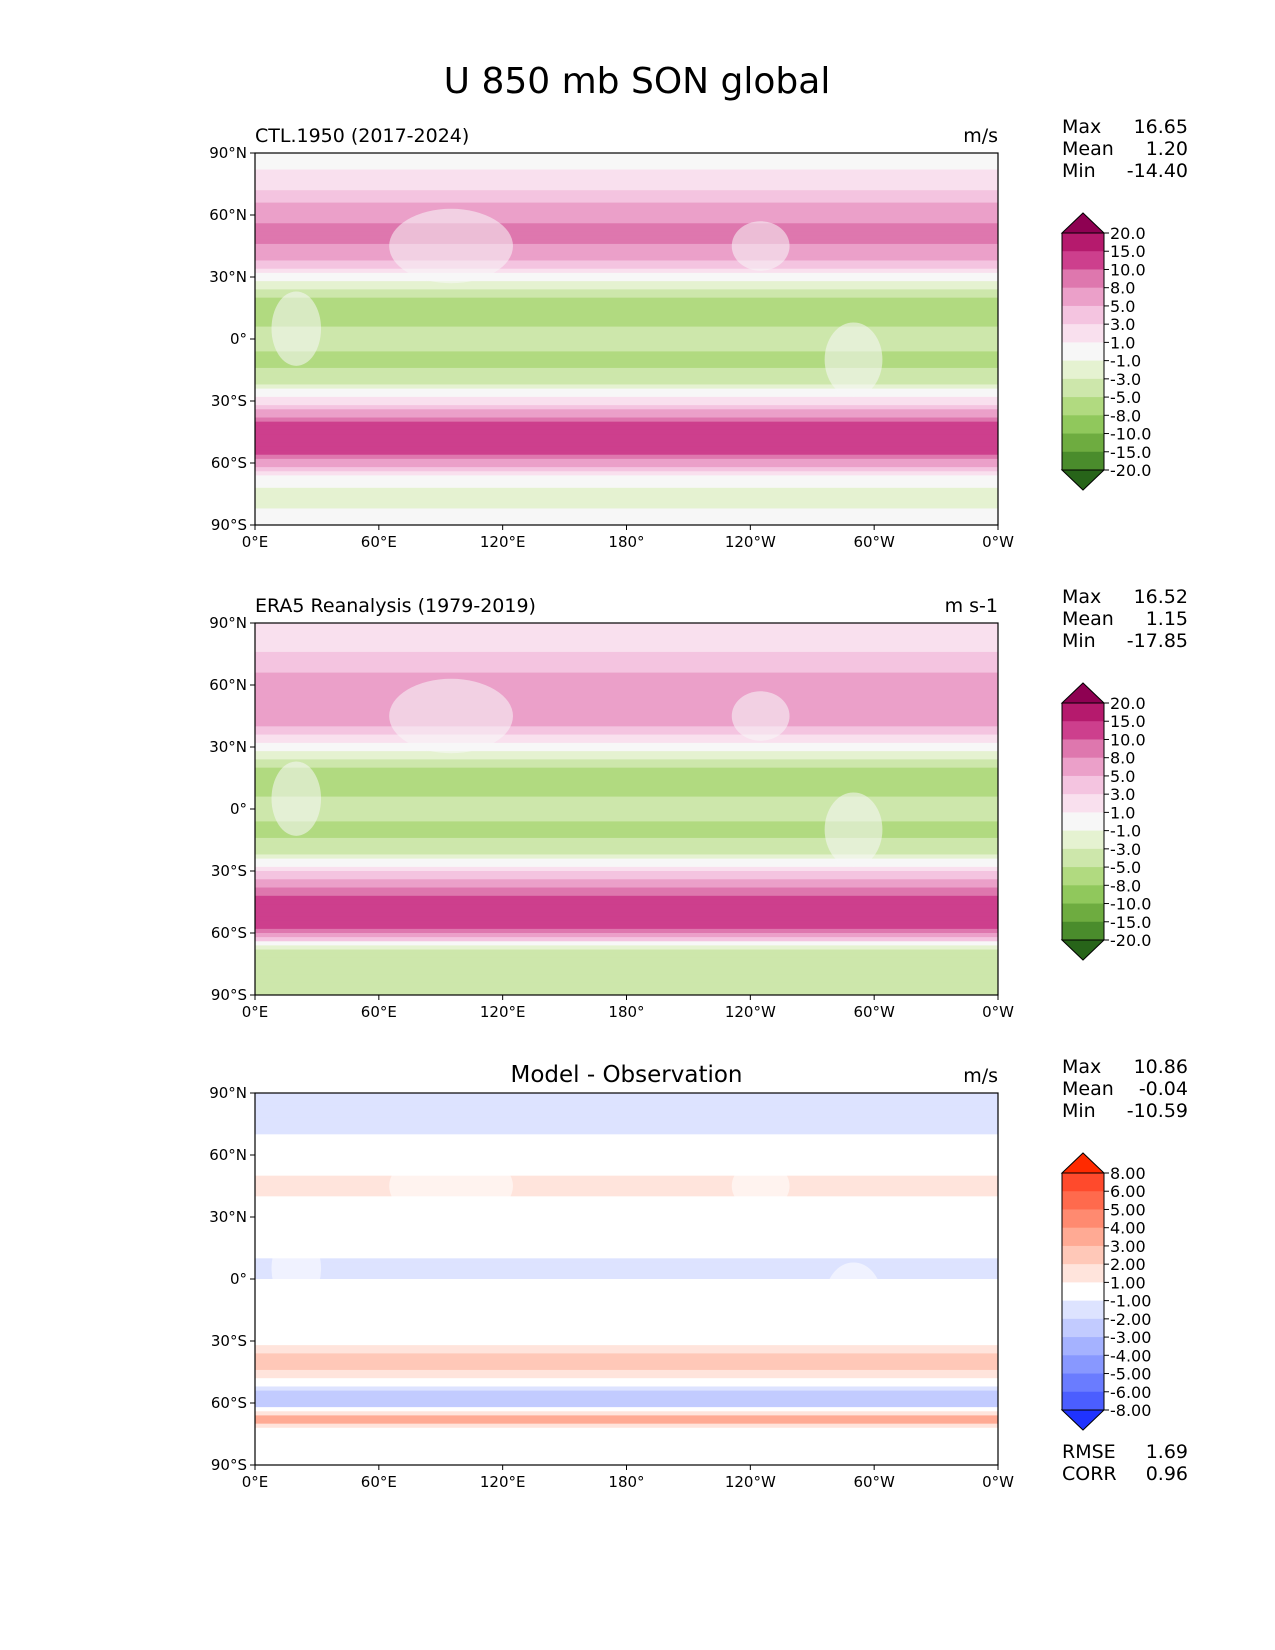  Describe the element at coordinates (1122, 324) in the screenshot. I see `colorbar-tick-label: 3.0` at that location.